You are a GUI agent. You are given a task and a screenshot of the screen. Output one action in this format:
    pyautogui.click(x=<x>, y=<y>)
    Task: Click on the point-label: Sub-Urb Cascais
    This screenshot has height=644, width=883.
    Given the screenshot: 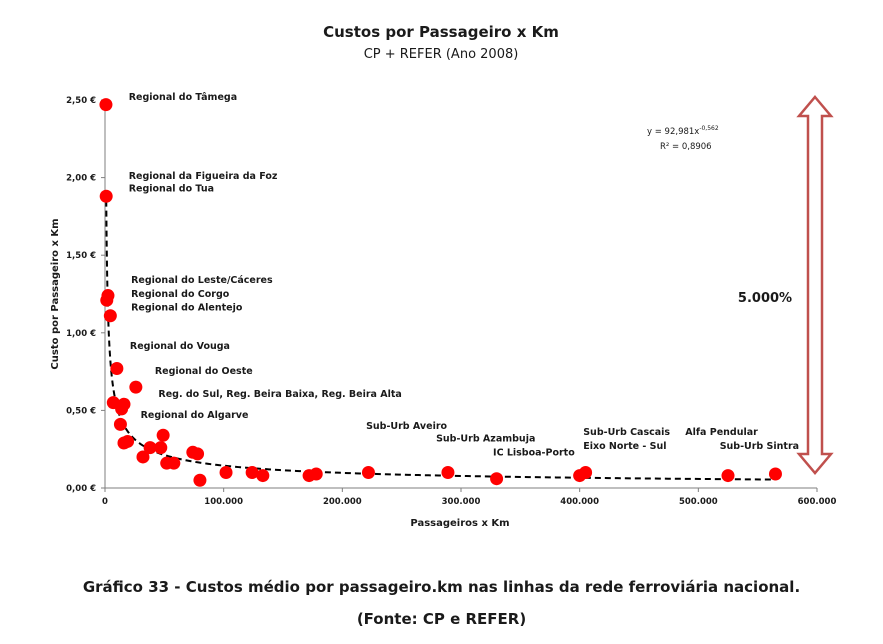 What is the action you would take?
    pyautogui.click(x=626, y=432)
    